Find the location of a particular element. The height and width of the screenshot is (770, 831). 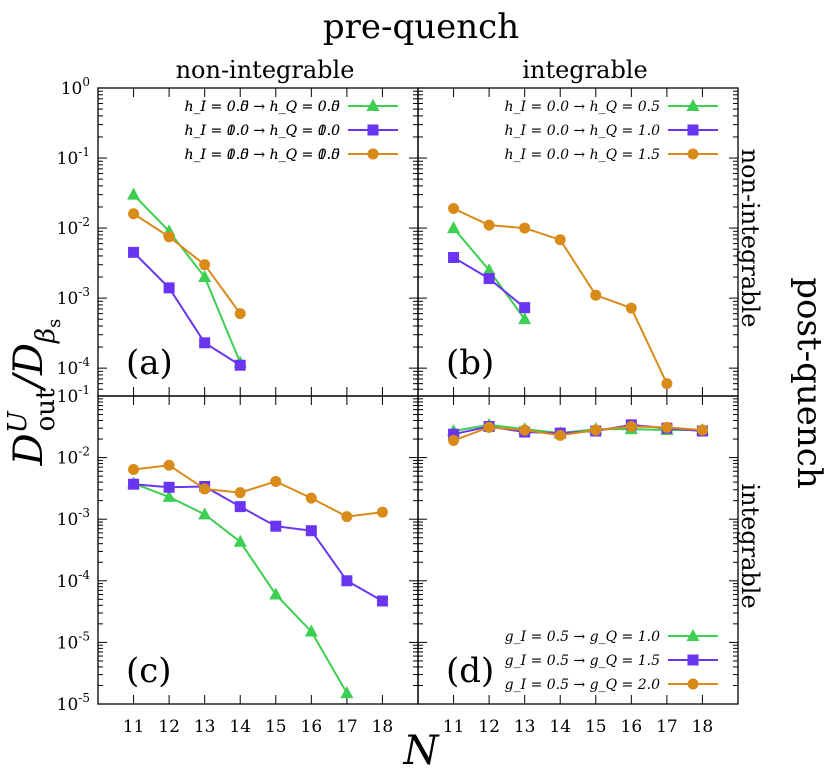

panel-label: (a) is located at coordinates (149, 363).